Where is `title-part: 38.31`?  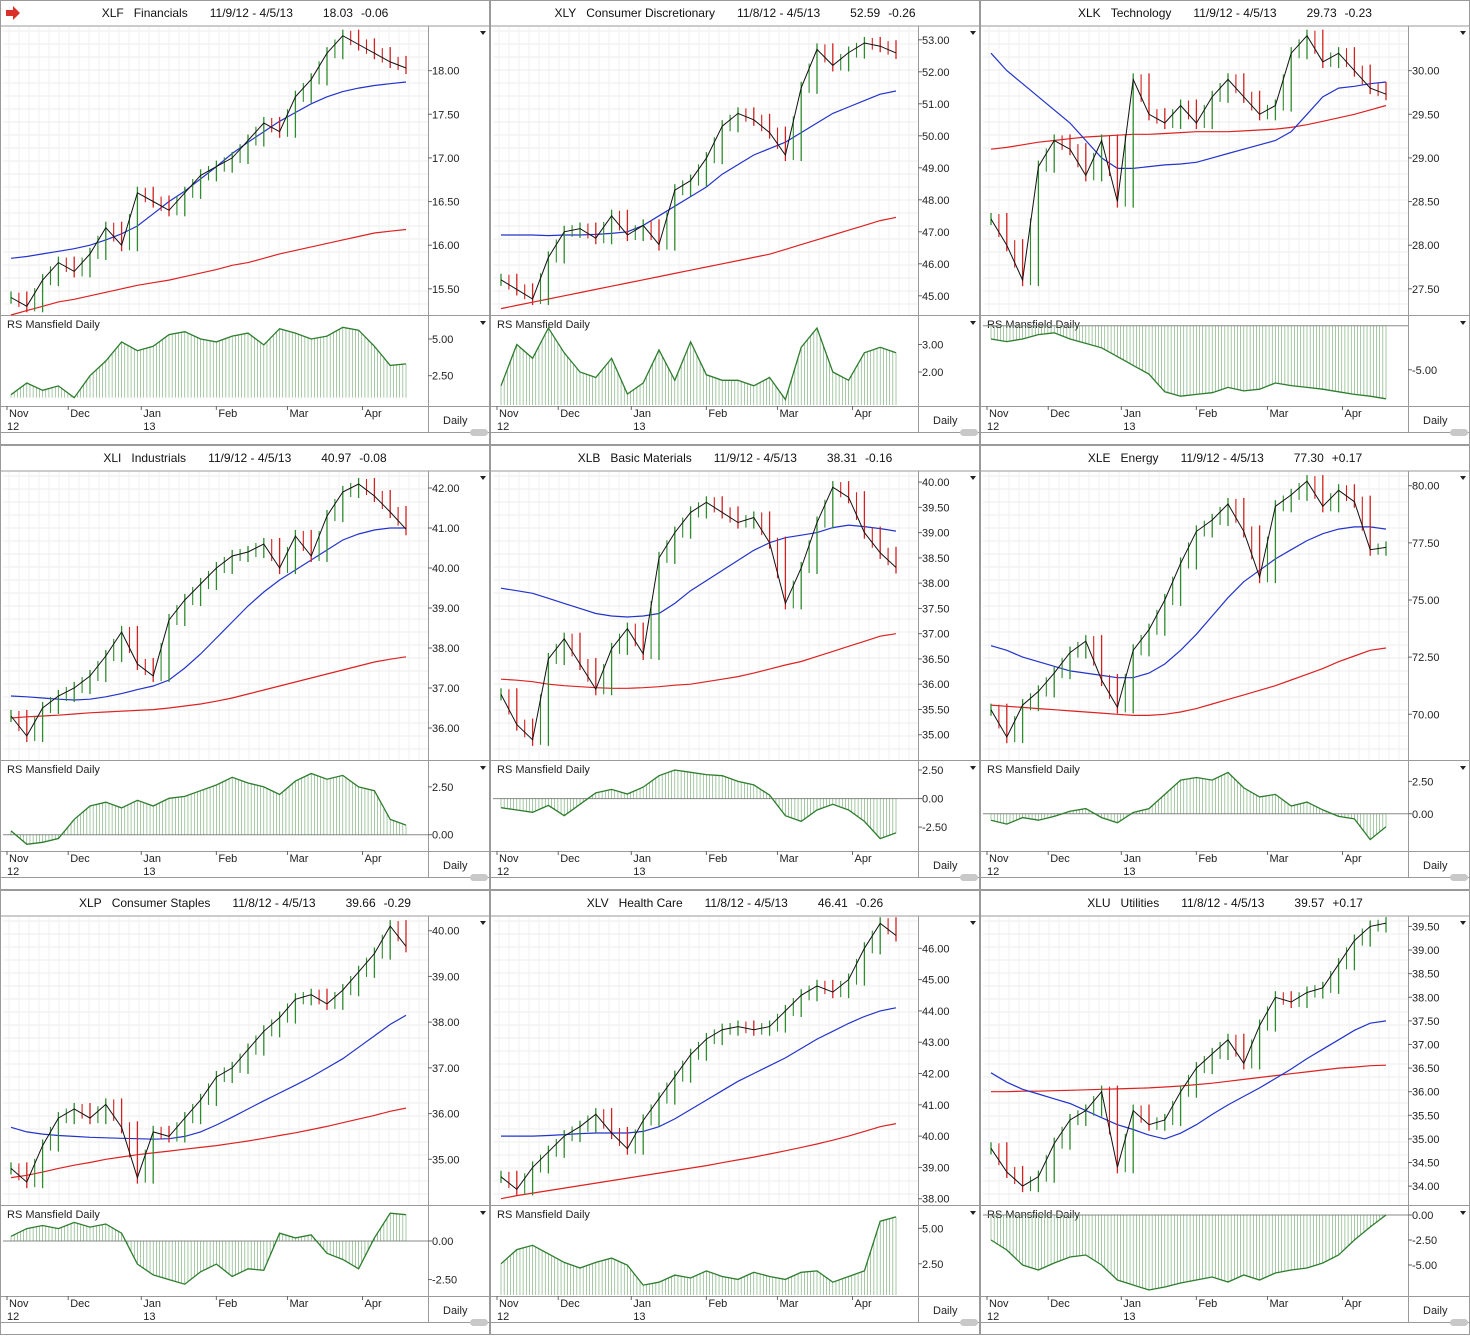
title-part: 38.31 is located at coordinates (842, 458).